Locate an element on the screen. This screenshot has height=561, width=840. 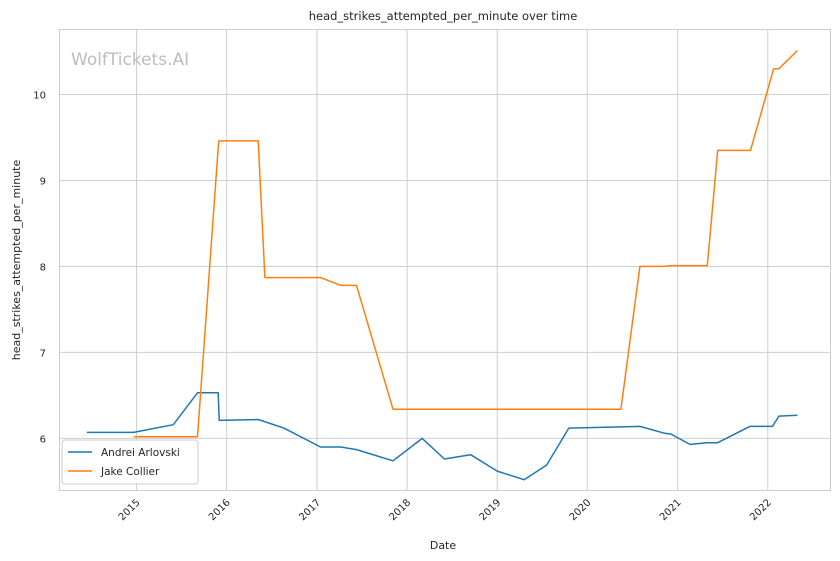
y-tick-10: 10 is located at coordinates (39, 95).